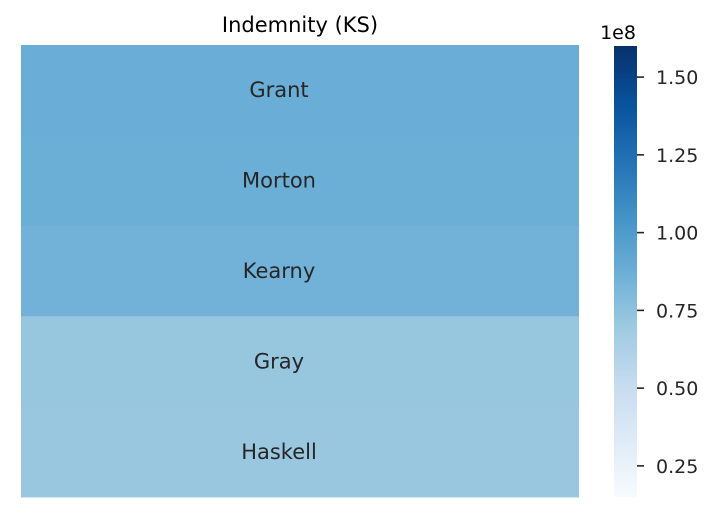  I want to click on heatmap-cell-label: Haskell, so click(279, 452).